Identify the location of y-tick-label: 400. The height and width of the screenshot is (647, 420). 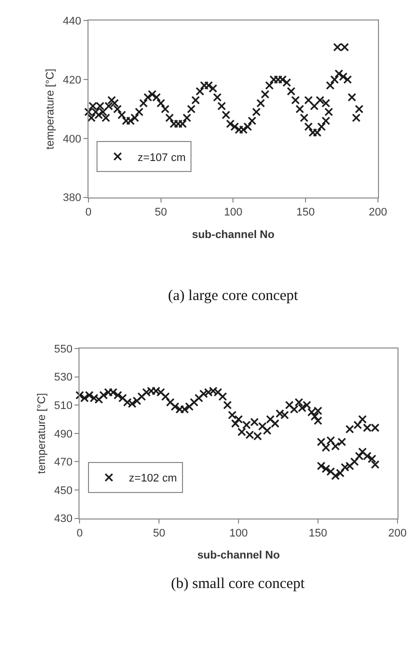
(72, 139).